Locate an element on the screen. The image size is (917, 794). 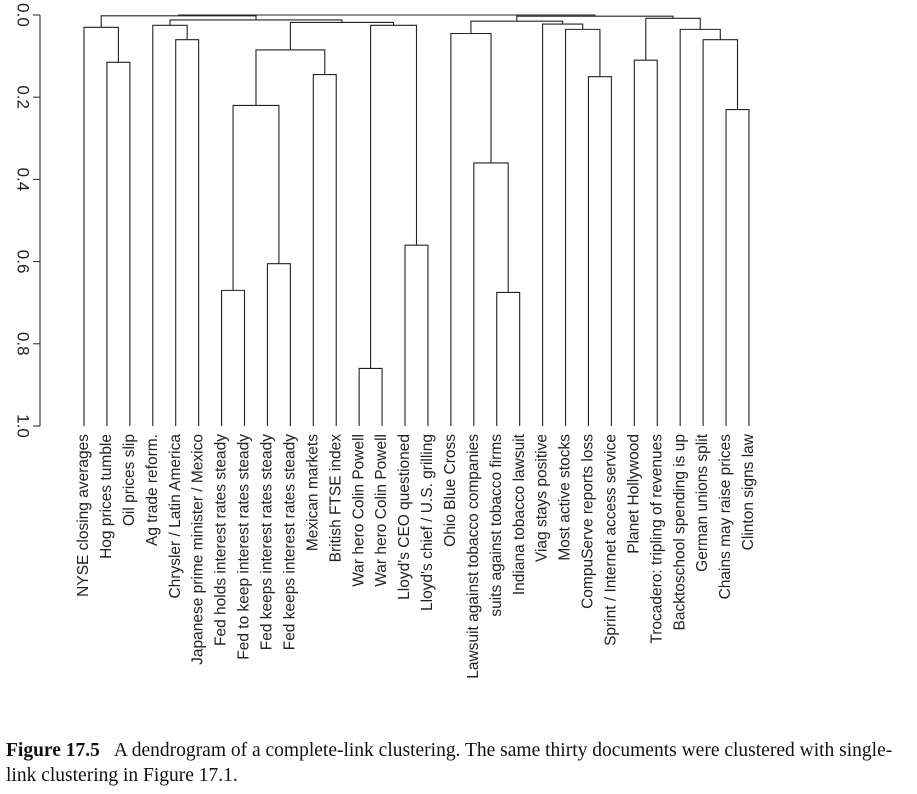
leaf-label: Mexican markets is located at coordinates (312, 492).